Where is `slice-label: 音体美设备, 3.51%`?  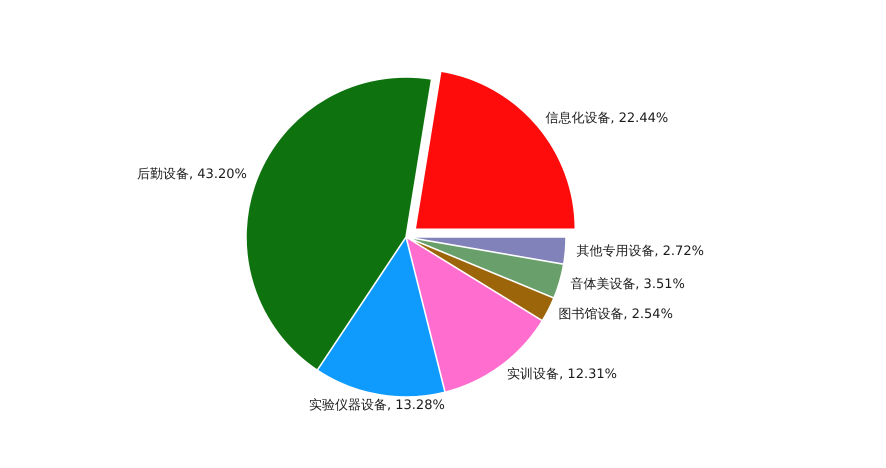 slice-label: 音体美设备, 3.51% is located at coordinates (627, 284).